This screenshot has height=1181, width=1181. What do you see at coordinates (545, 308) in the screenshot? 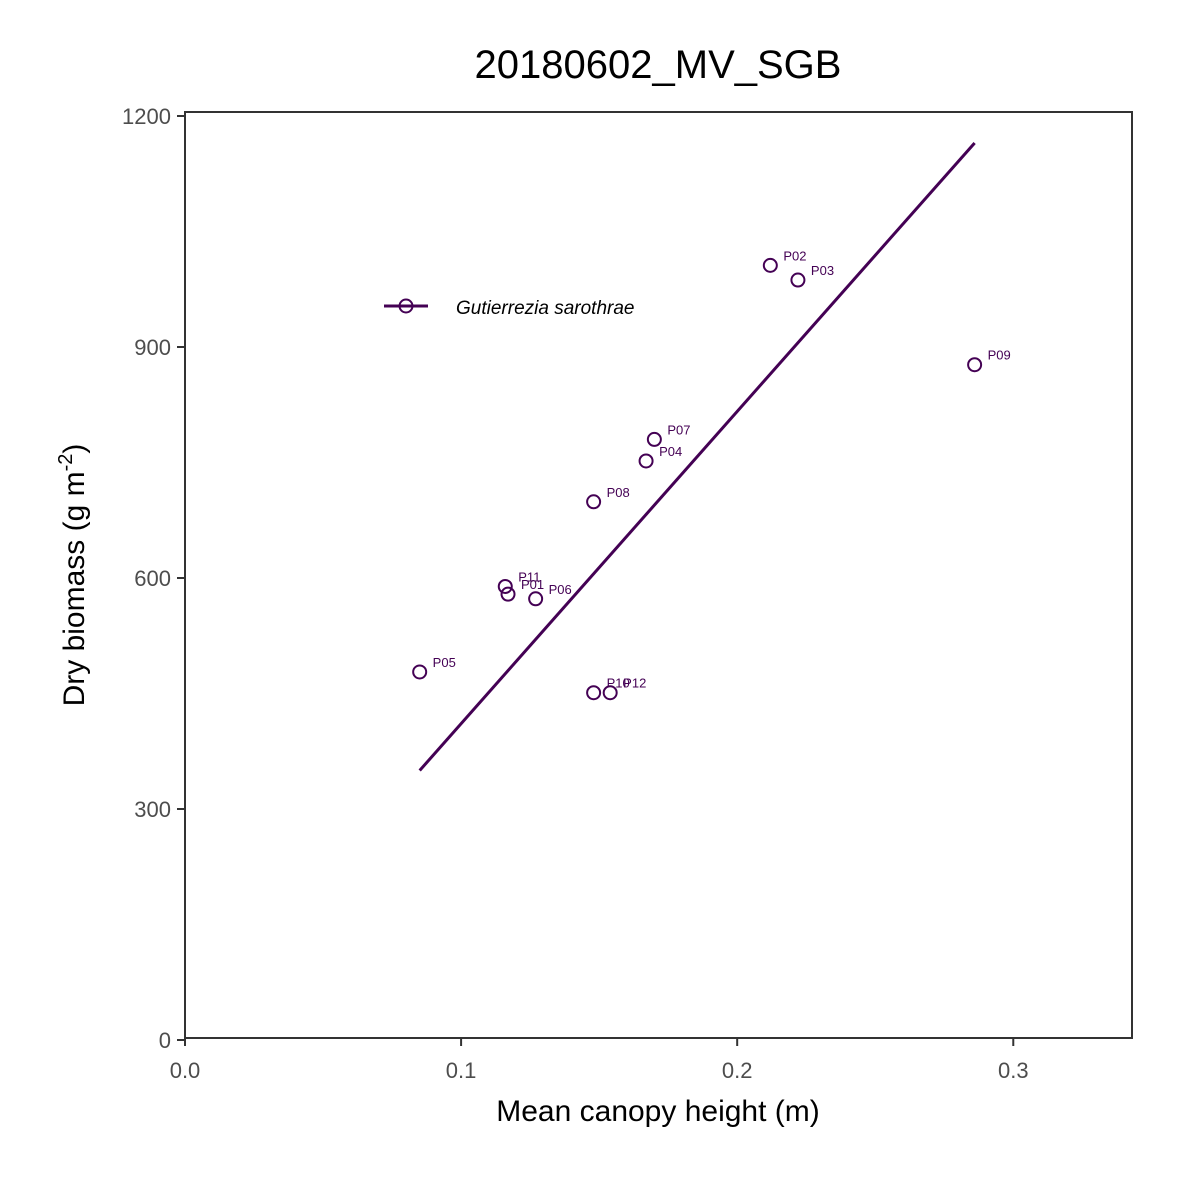
I see `legend-label: Gutierrezia sarothrae` at bounding box center [545, 308].